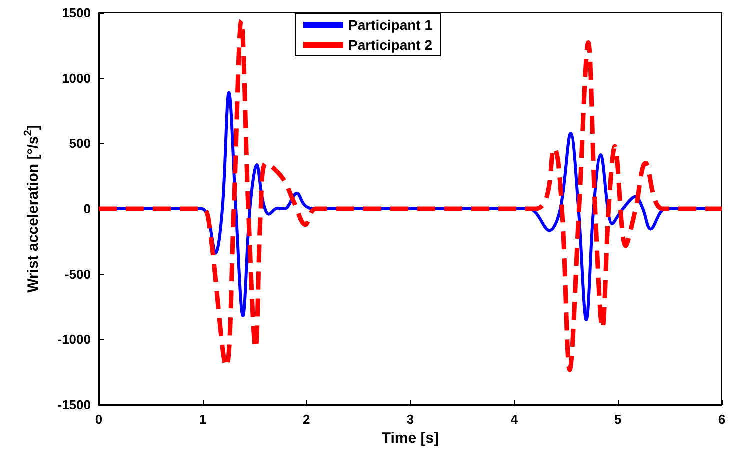  Describe the element at coordinates (514, 419) in the screenshot. I see `x-tick-label: 4` at that location.